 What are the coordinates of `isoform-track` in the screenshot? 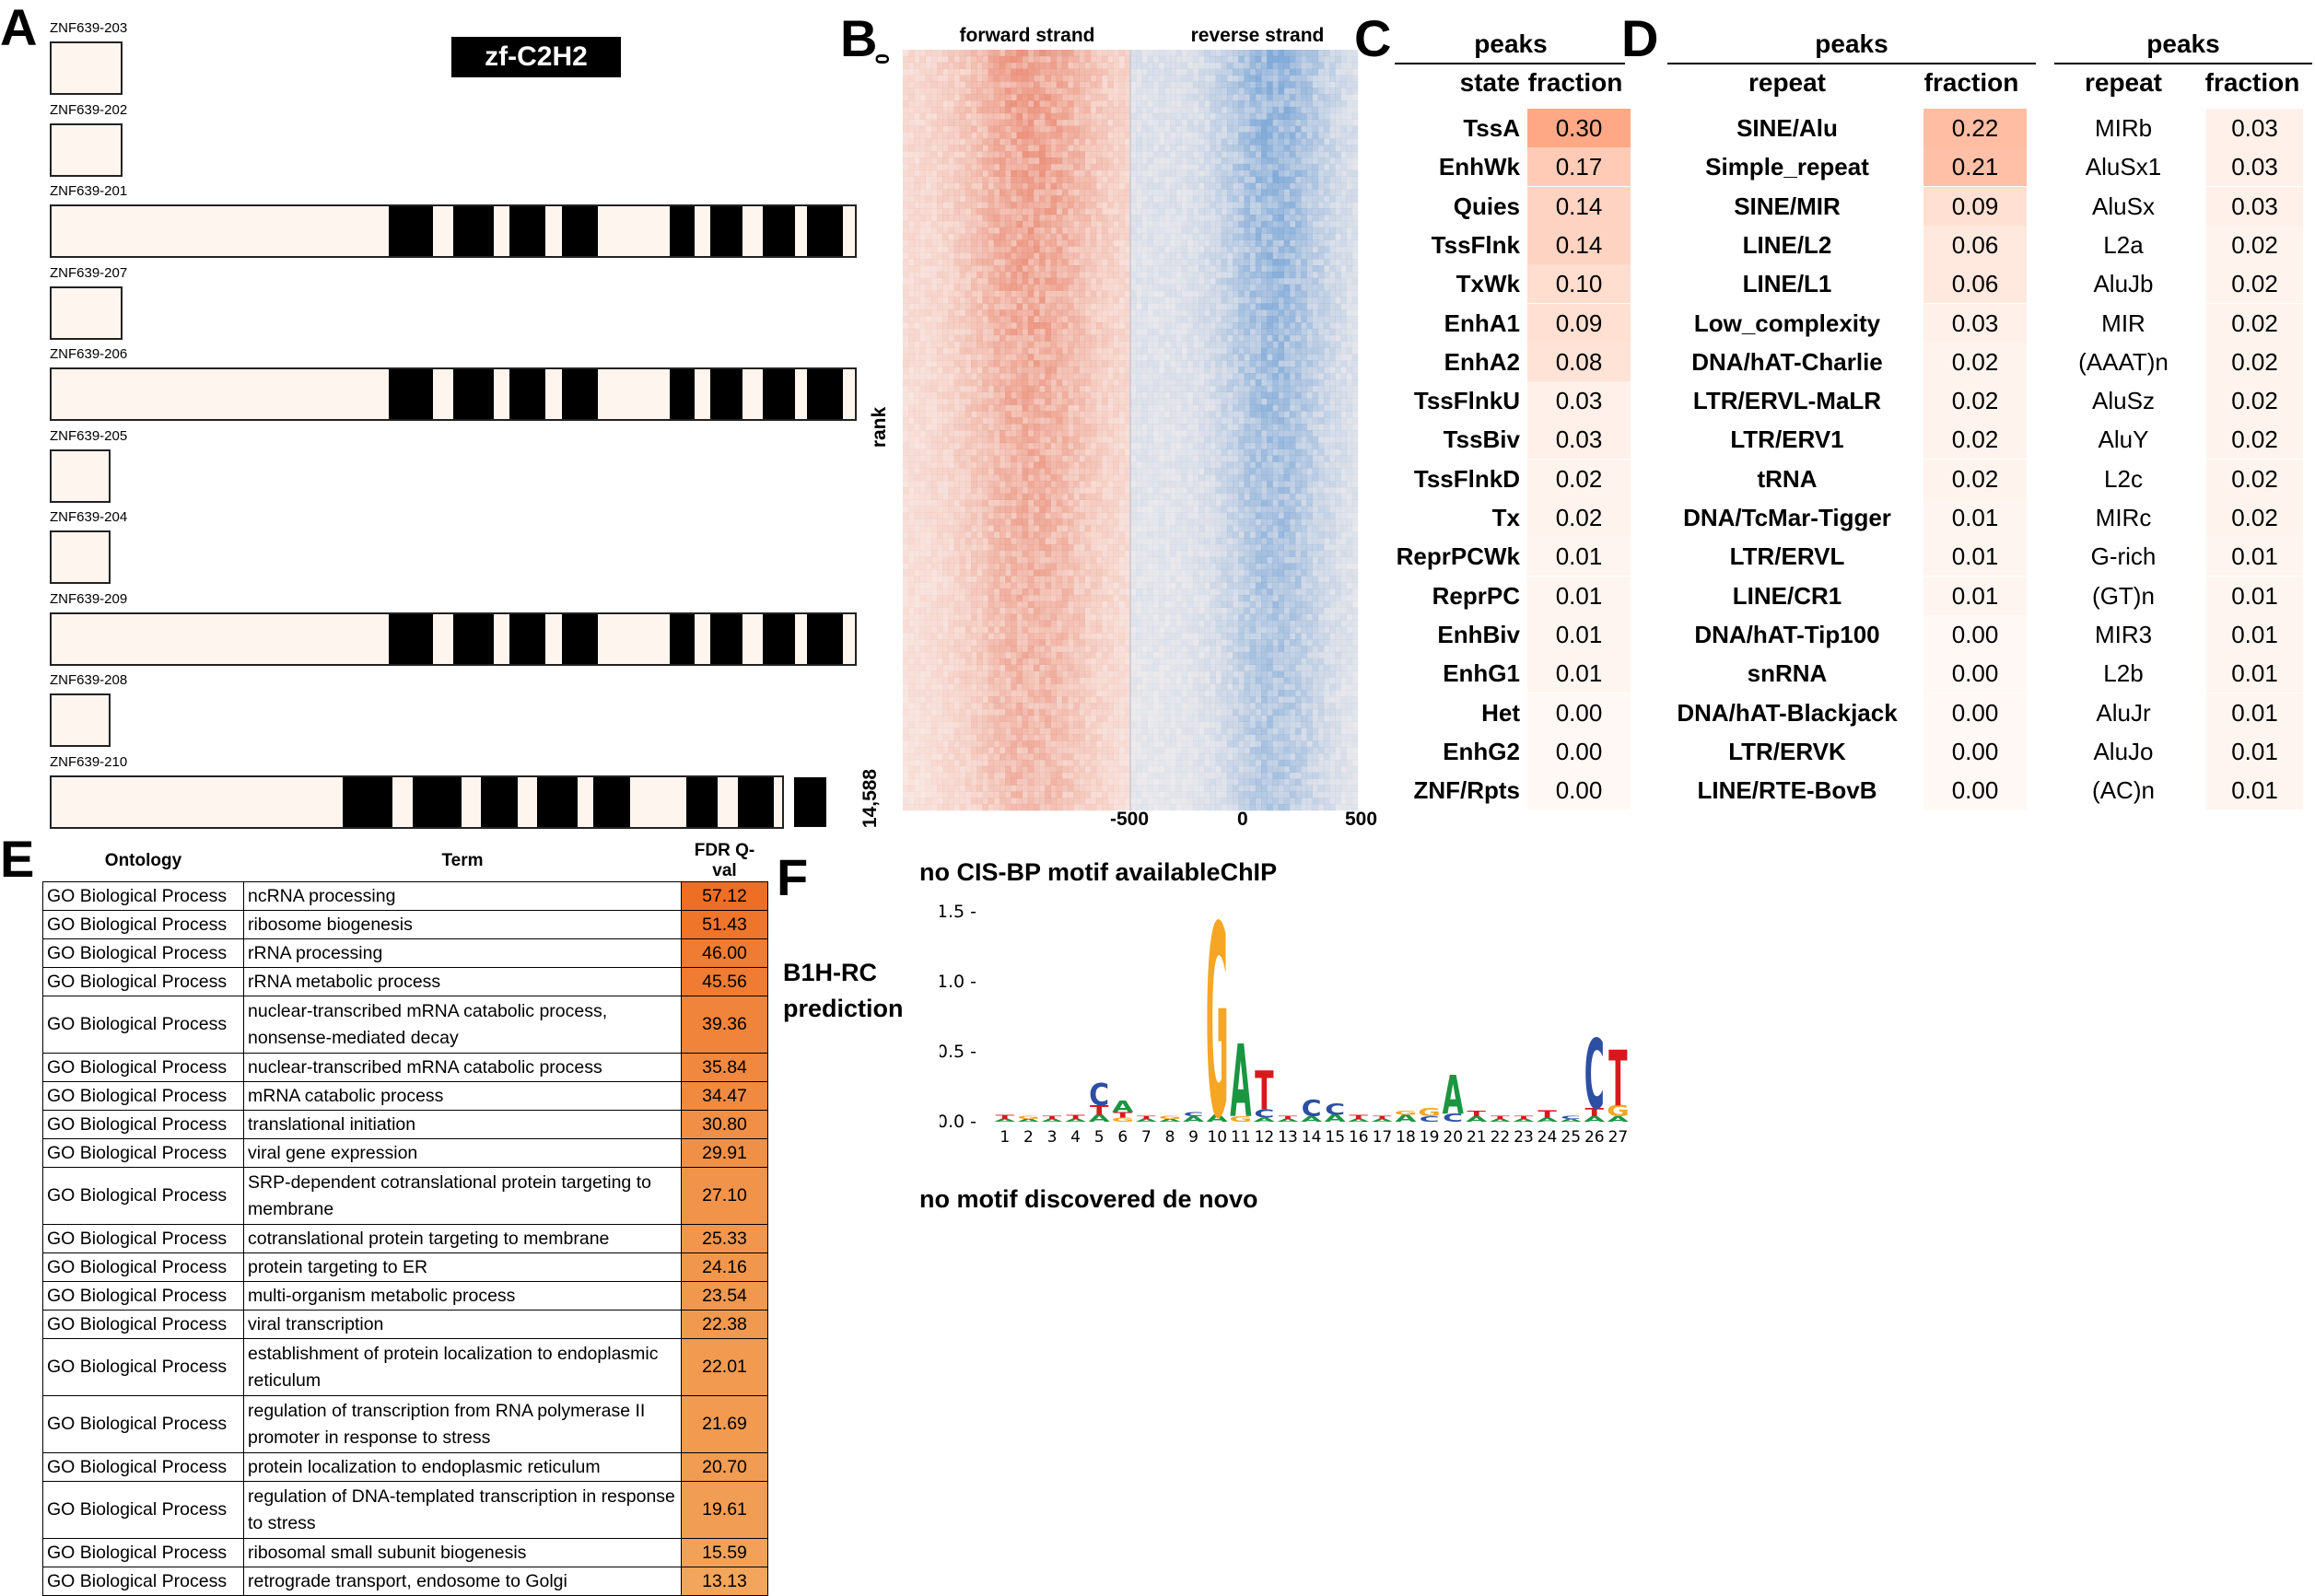 It's located at (86, 68).